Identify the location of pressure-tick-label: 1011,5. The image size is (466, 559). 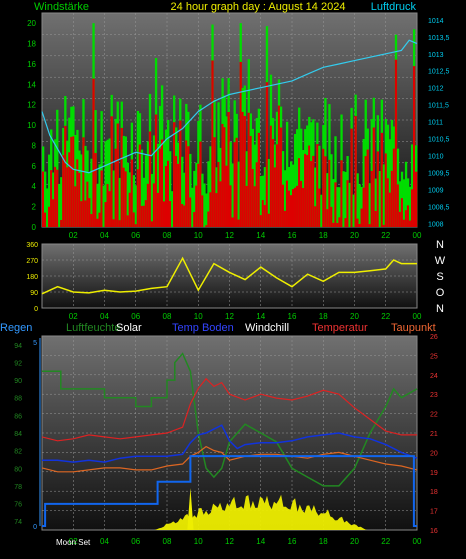
(438, 106).